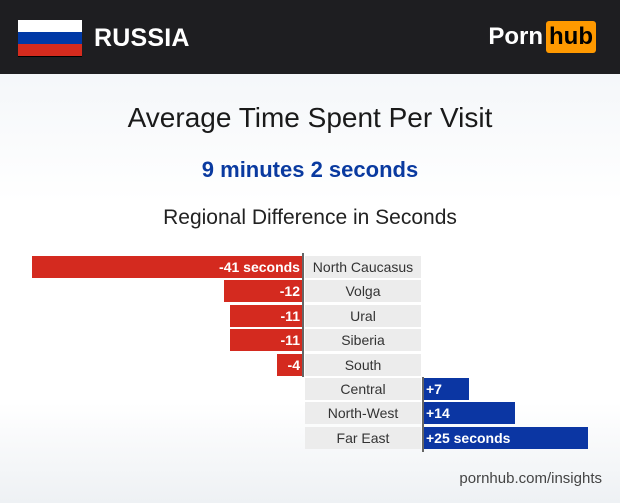 Image resolution: width=620 pixels, height=503 pixels. Describe the element at coordinates (289, 365) in the screenshot. I see `bar: -4` at that location.